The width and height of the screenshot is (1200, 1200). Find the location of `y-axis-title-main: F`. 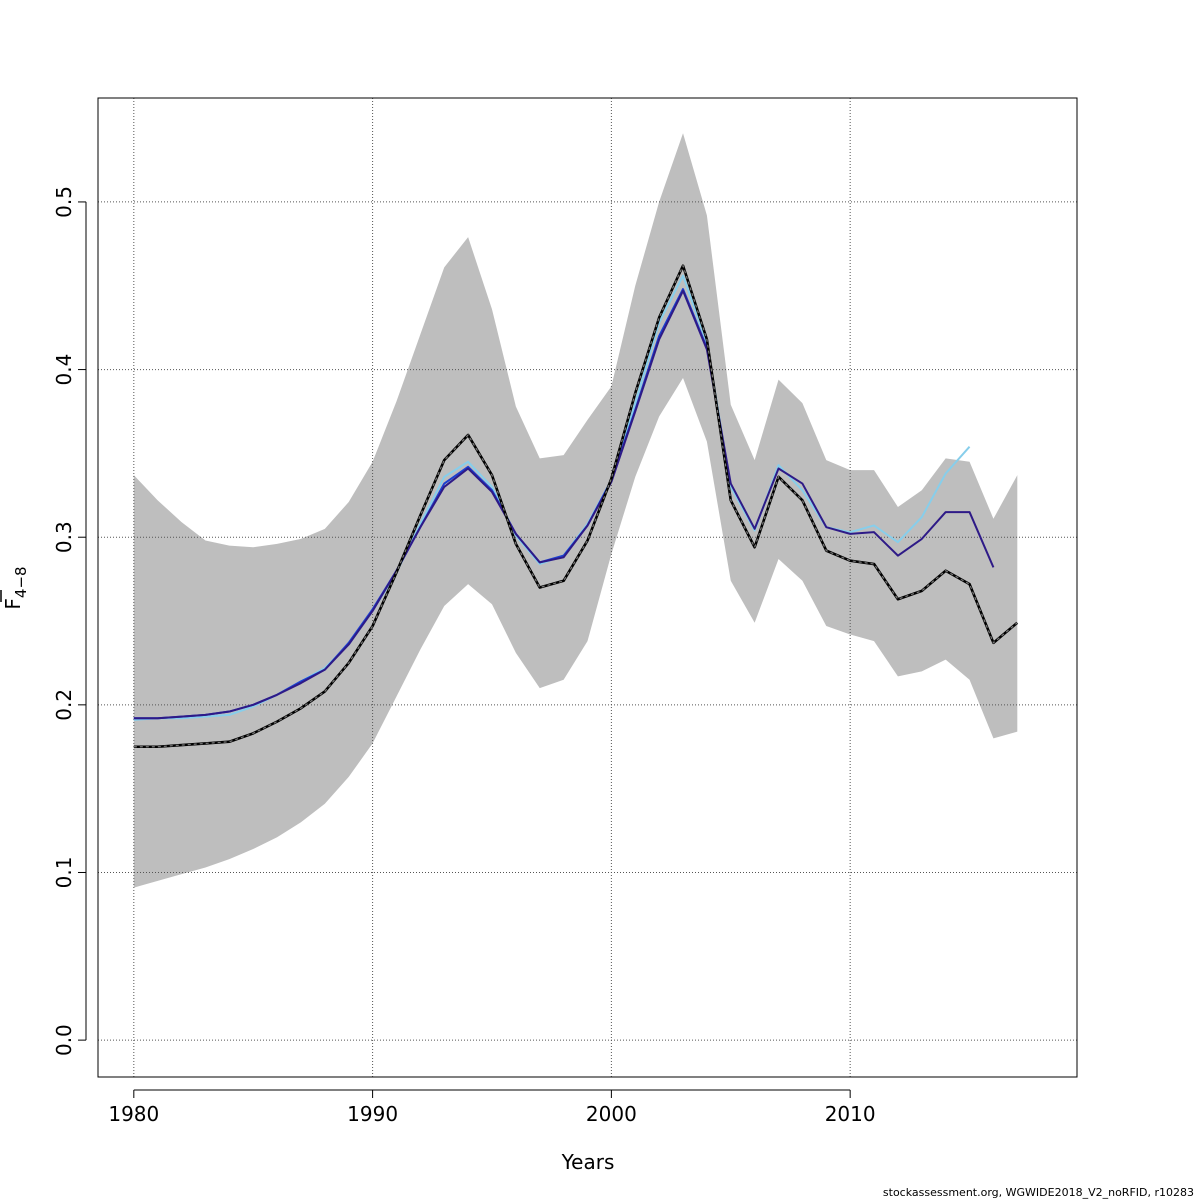

y-axis-title-main: F is located at coordinates (13, 604).